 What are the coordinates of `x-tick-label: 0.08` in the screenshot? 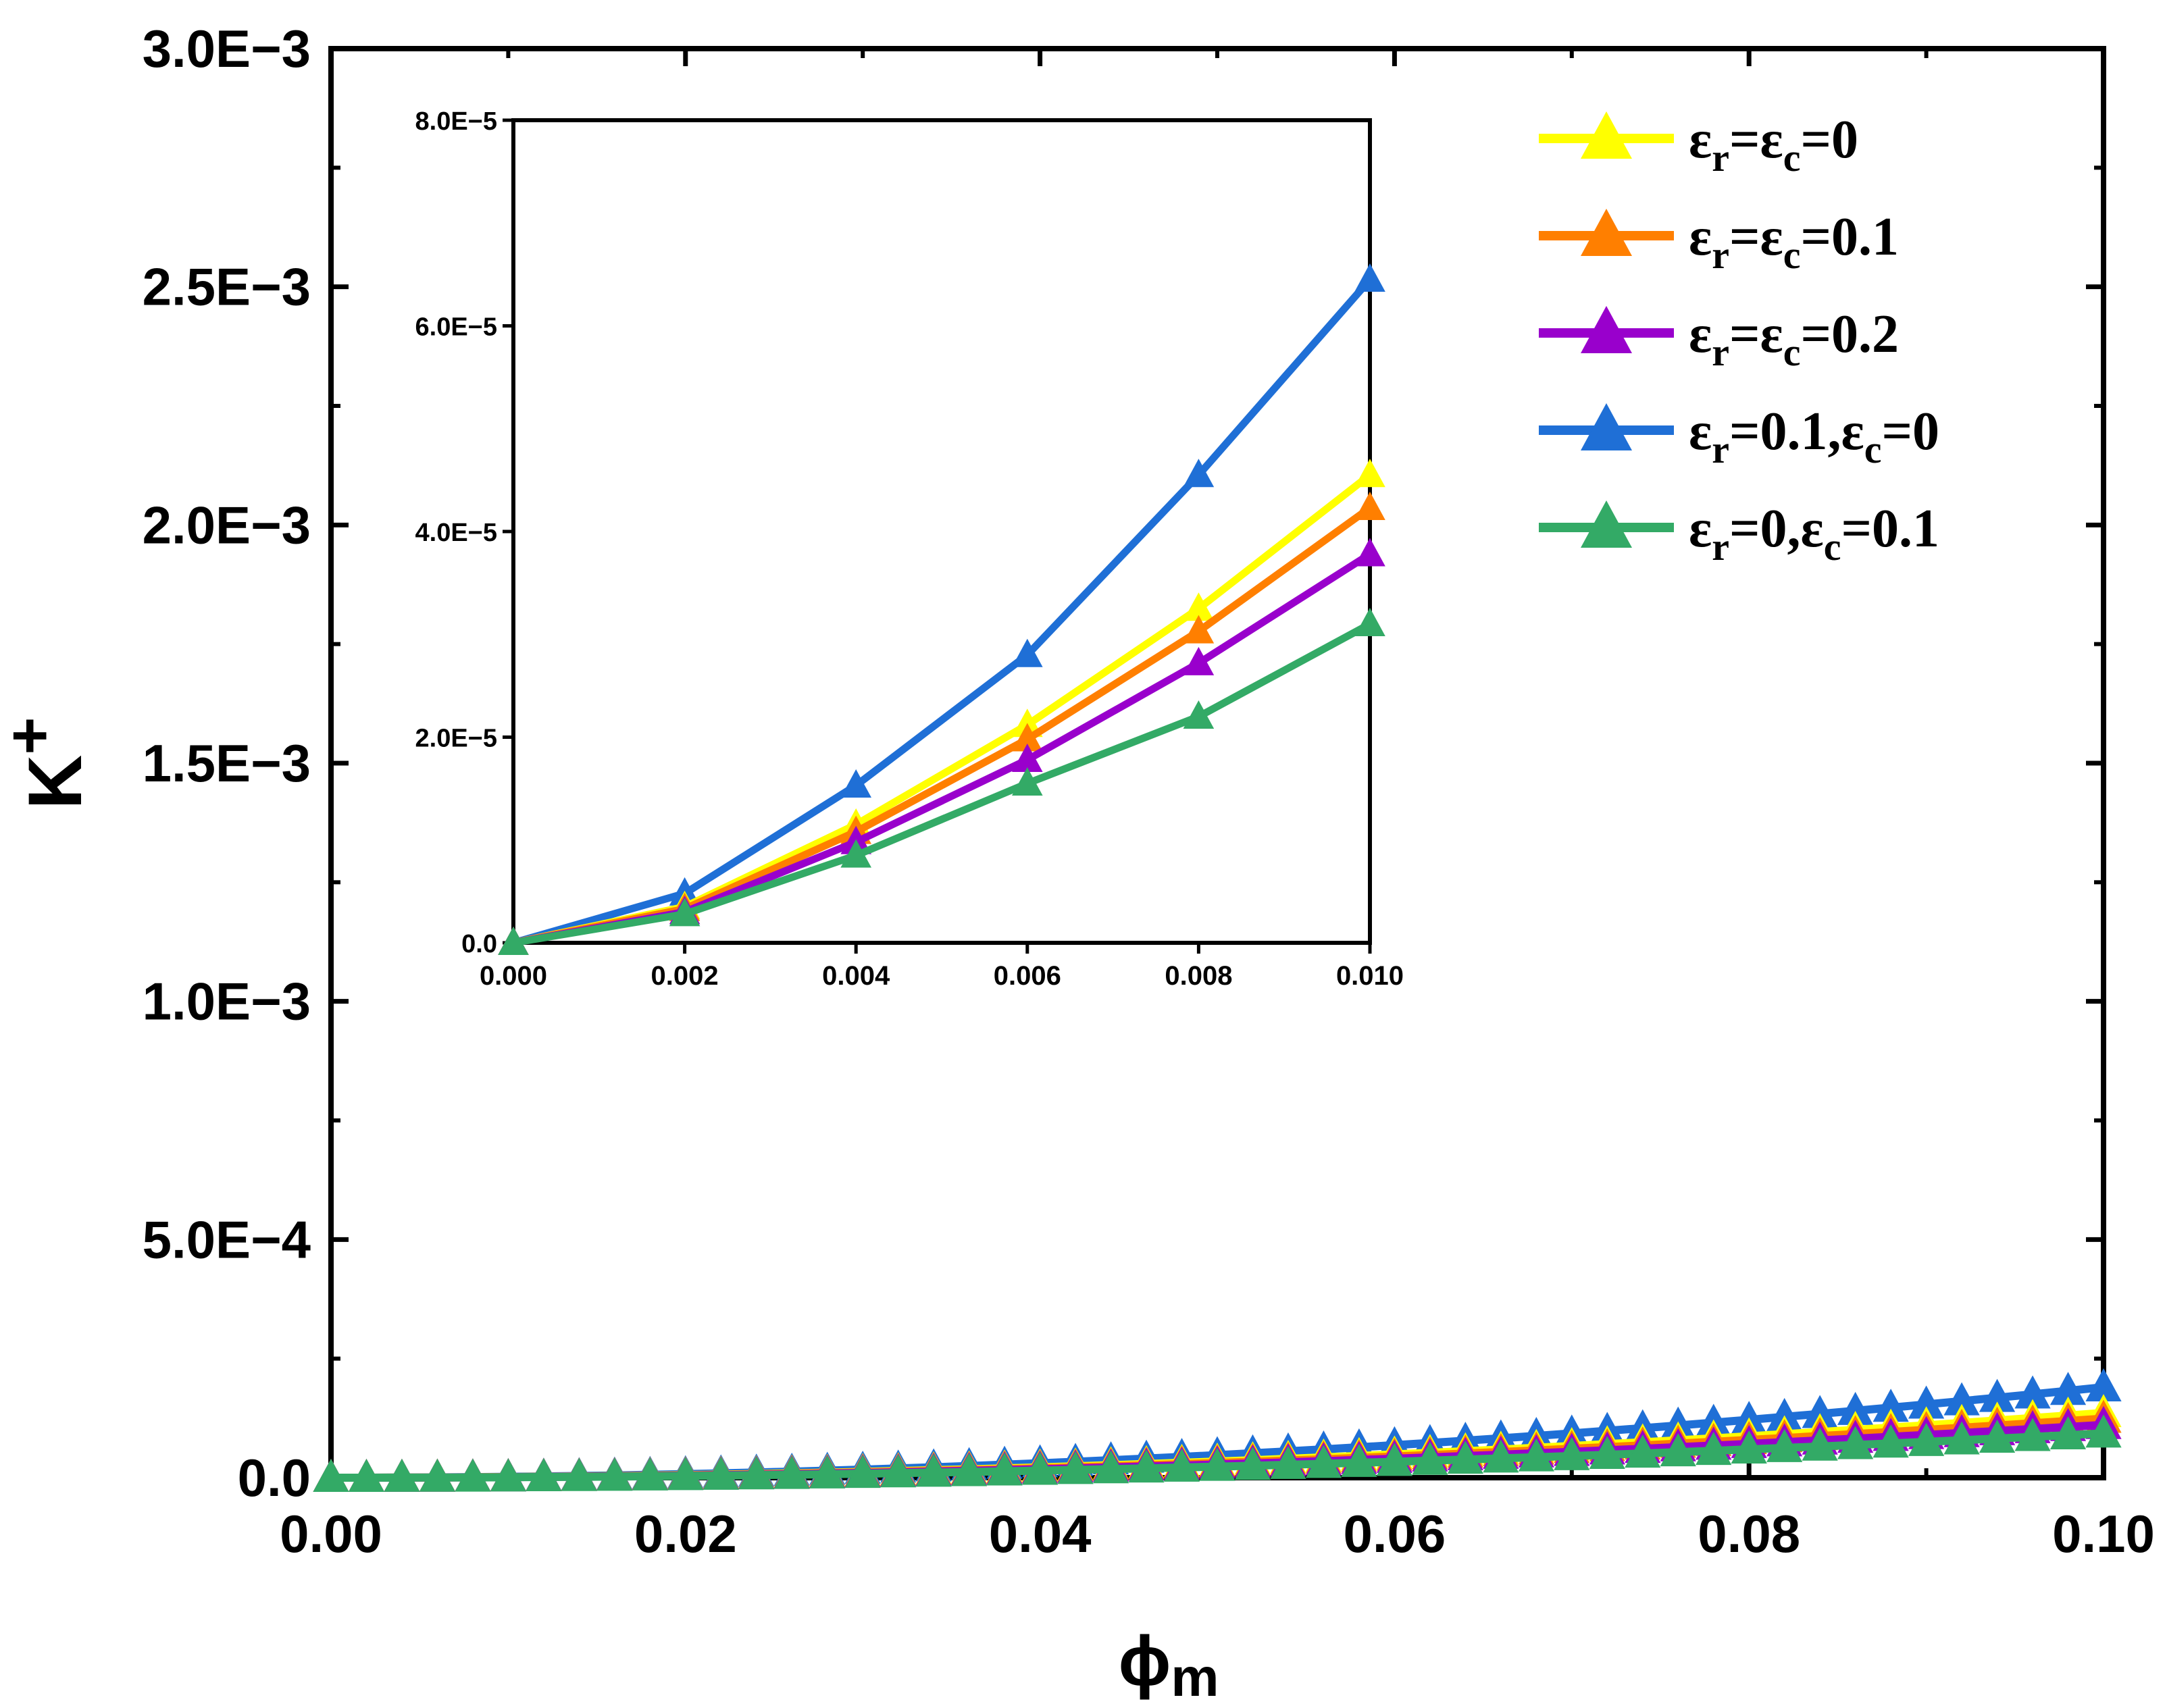 It's located at (1749, 1533).